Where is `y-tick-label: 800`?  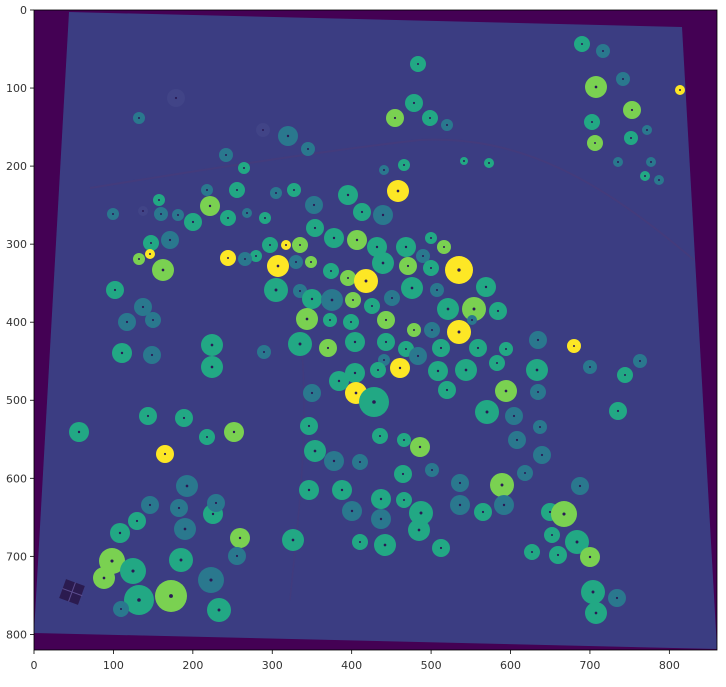 y-tick-label: 800 is located at coordinates (16, 634).